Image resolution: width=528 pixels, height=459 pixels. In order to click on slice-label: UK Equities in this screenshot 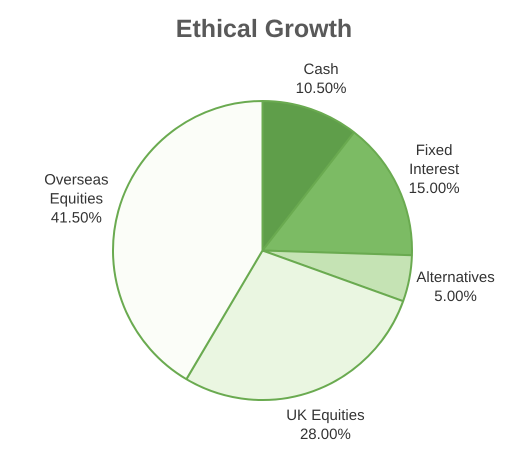, I will do `click(325, 415)`.